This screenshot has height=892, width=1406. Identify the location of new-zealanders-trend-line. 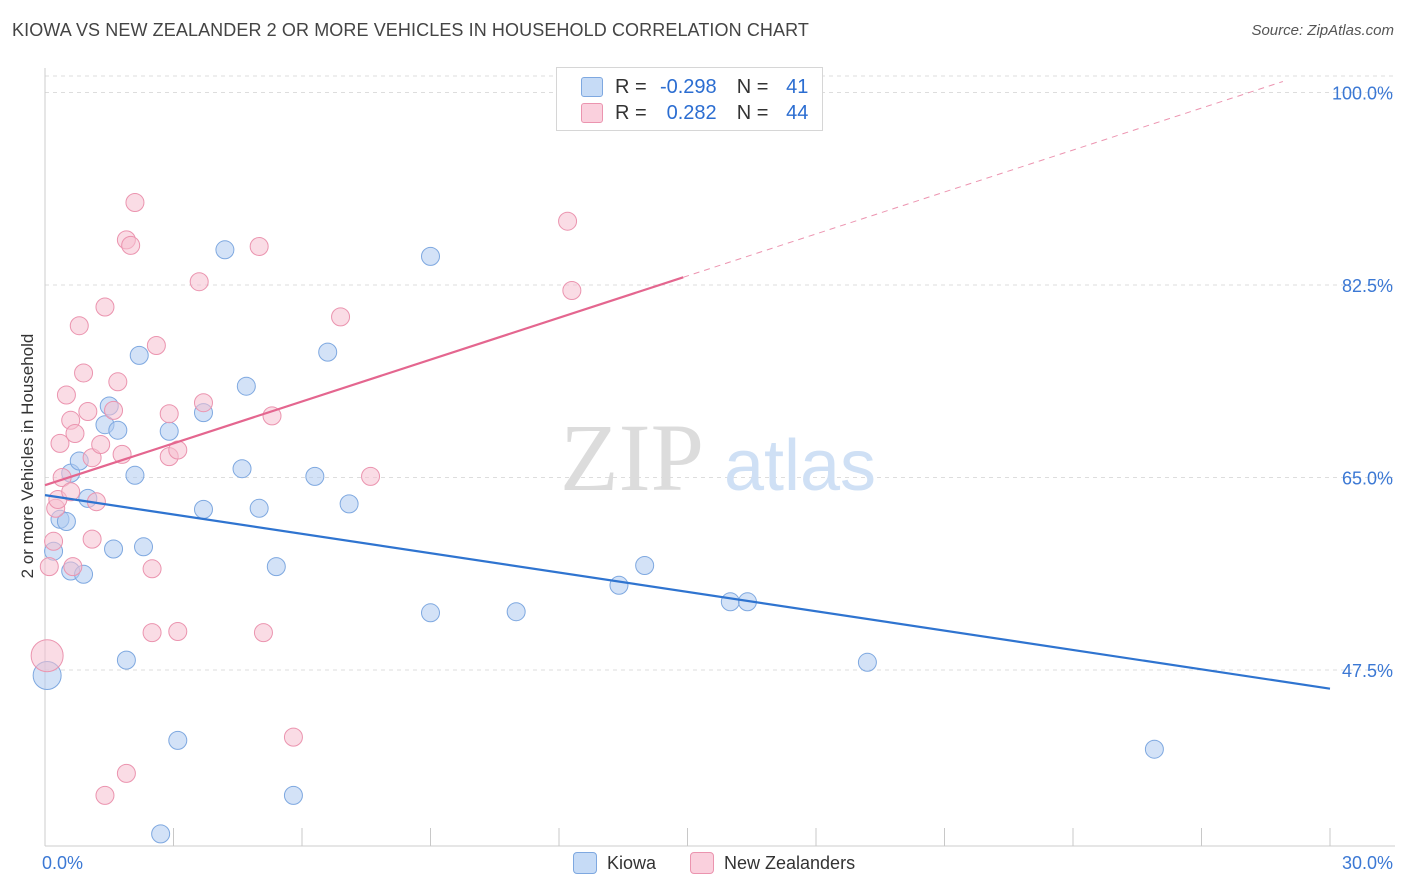
(364, 381).